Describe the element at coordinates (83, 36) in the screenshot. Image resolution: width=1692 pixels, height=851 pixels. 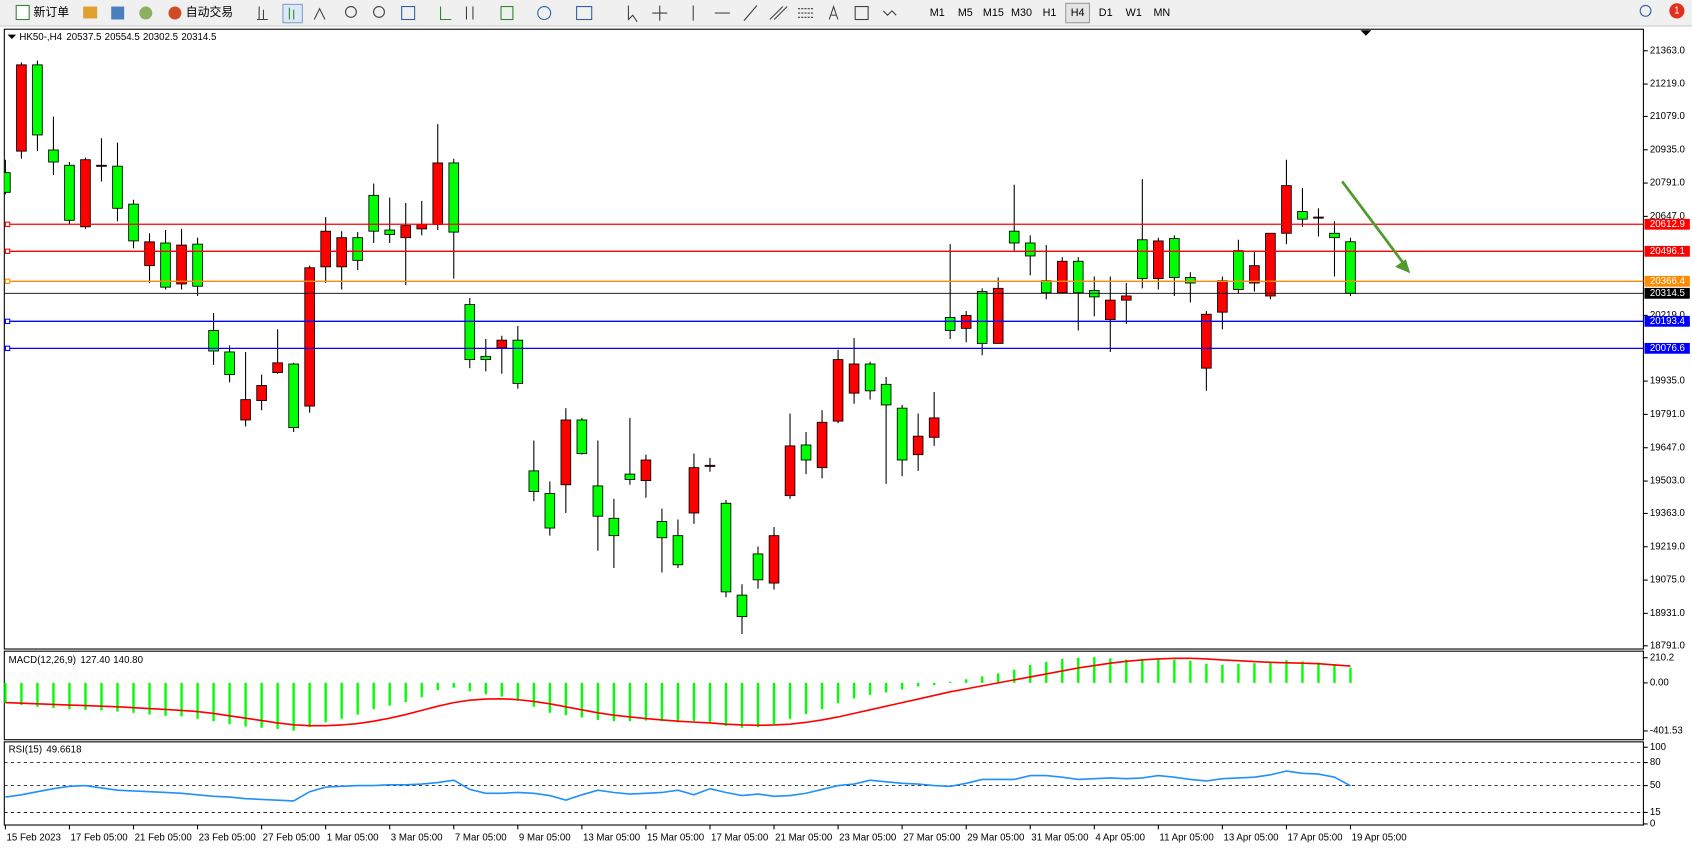
I see `open: 20537.5` at that location.